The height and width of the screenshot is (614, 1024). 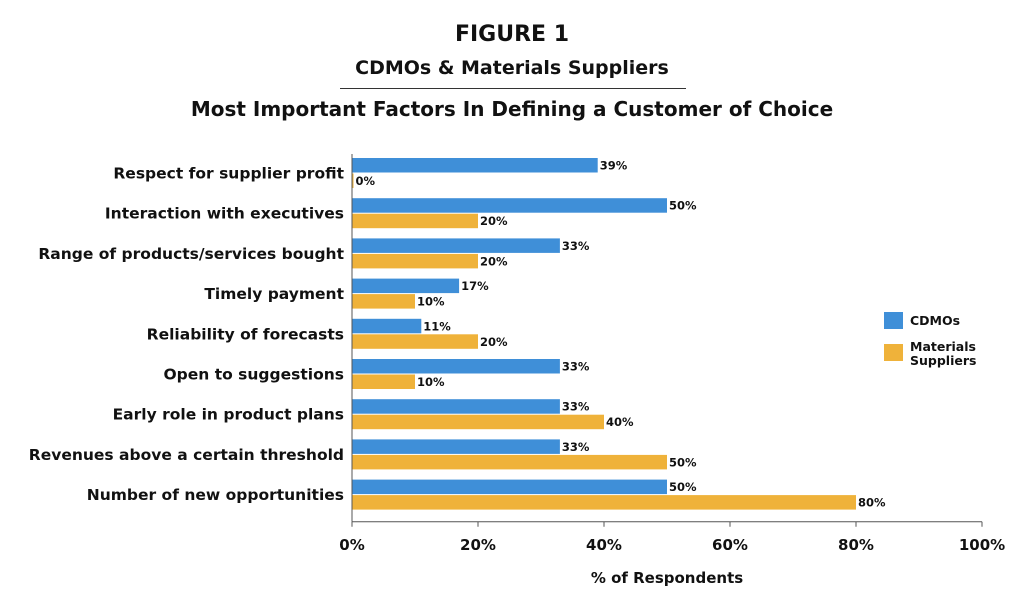 I want to click on bar-cdmos-timely-payment, so click(x=406, y=286).